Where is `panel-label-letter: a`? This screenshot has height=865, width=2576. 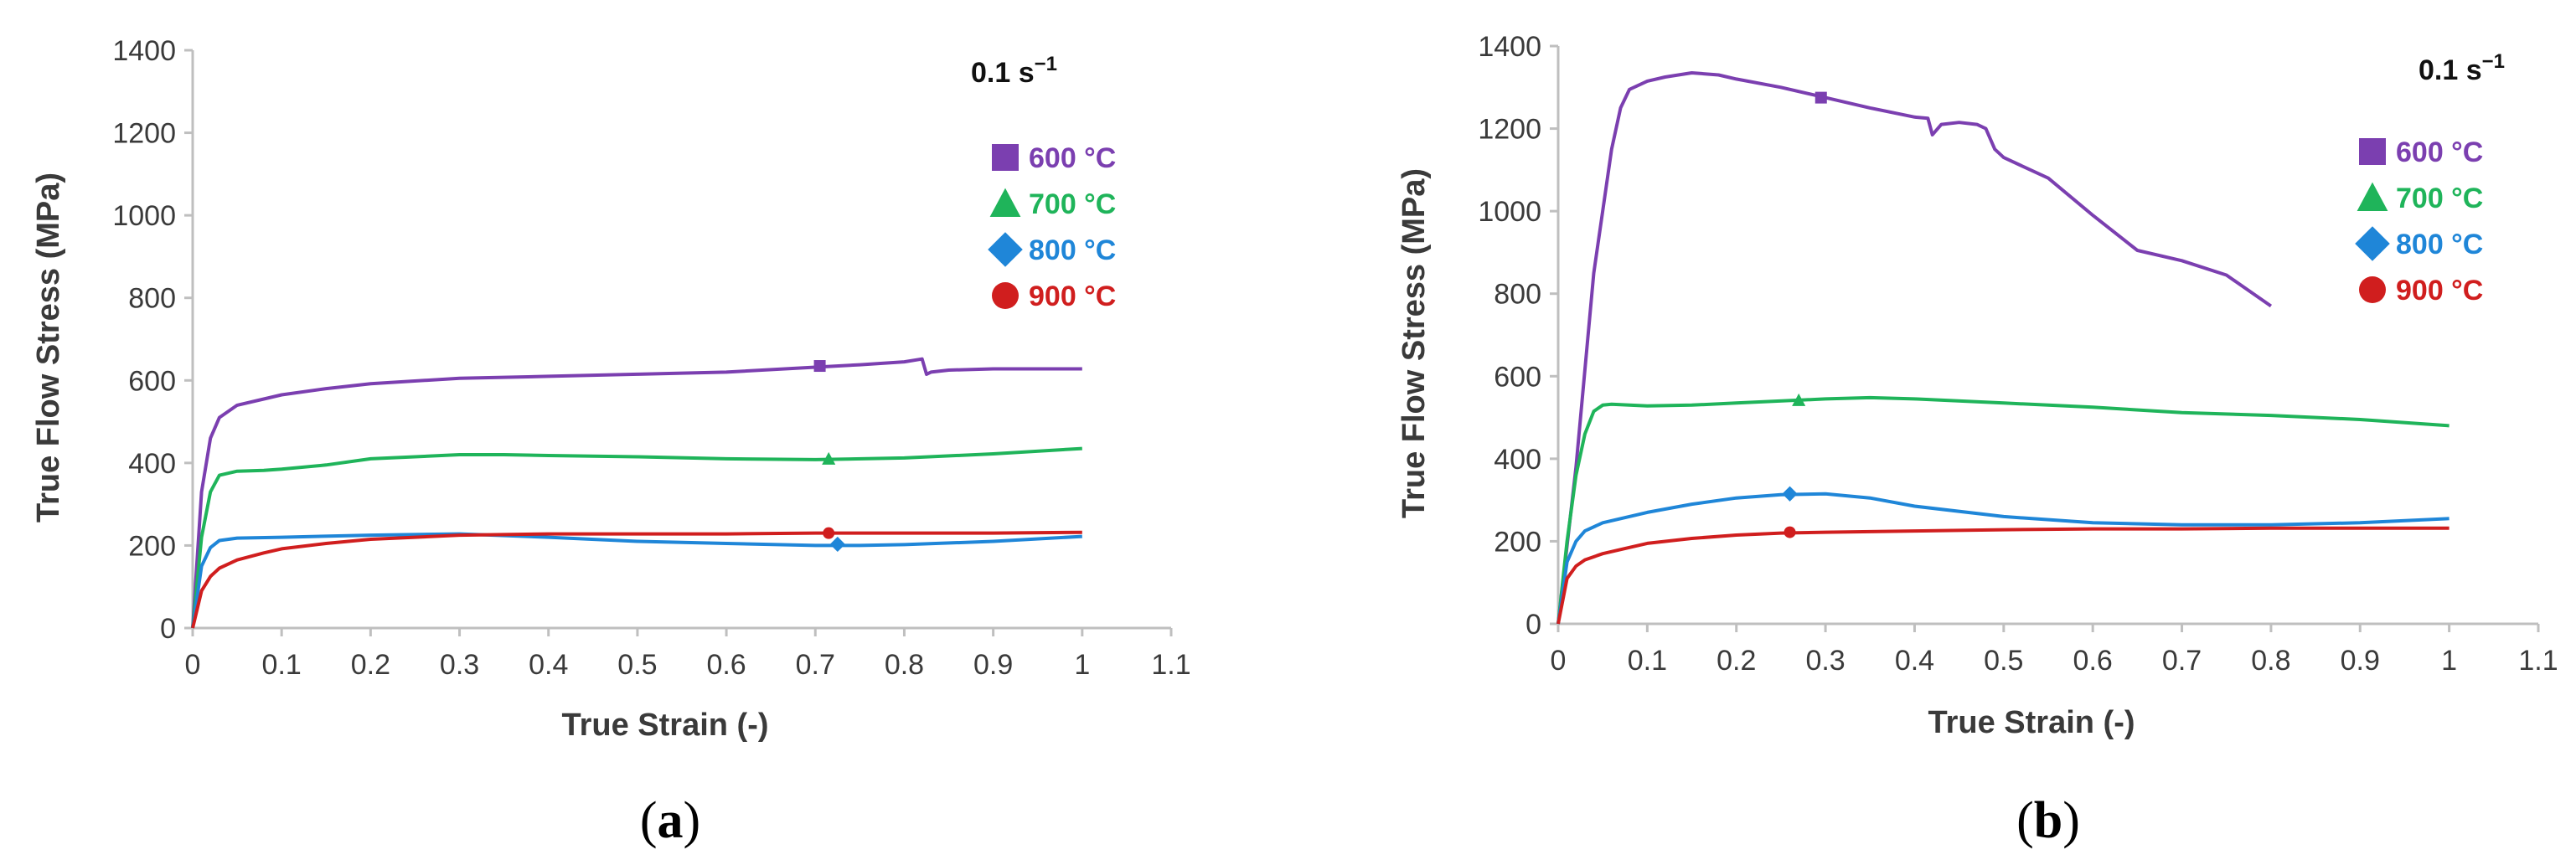 panel-label-letter: a is located at coordinates (671, 820).